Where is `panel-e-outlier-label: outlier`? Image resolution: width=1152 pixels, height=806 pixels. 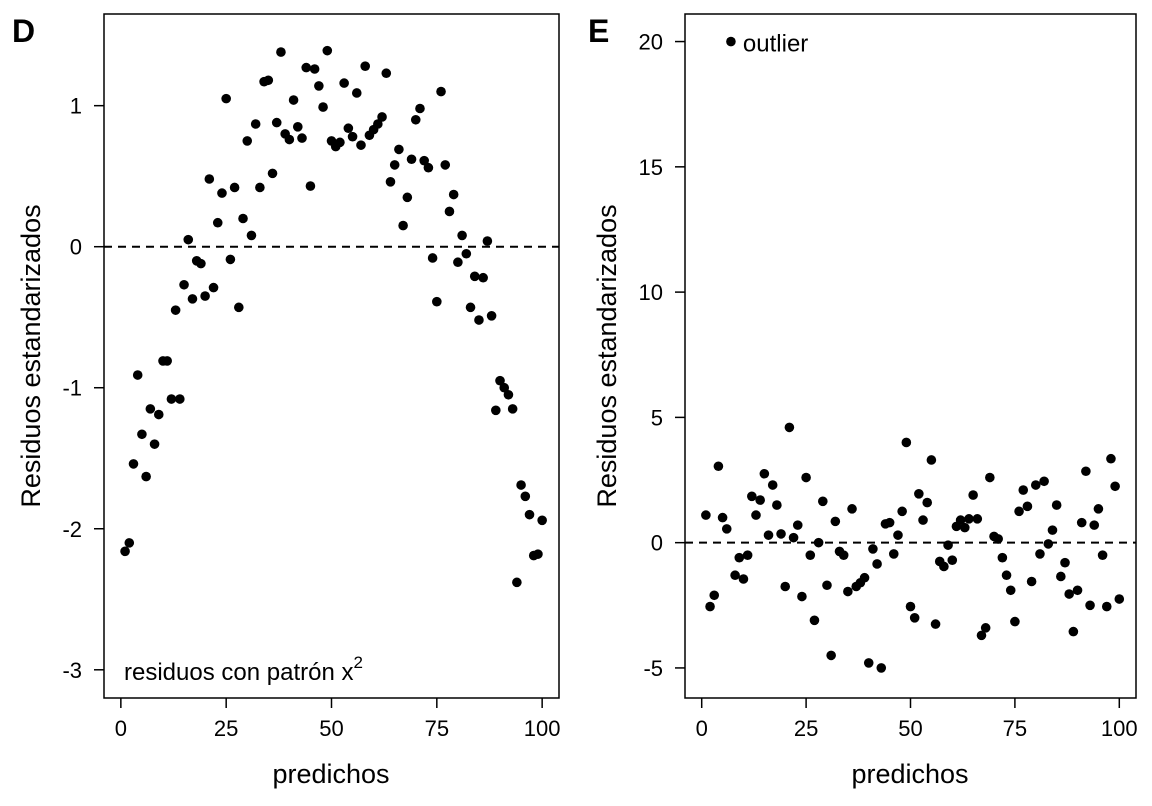
panel-e-outlier-label: outlier is located at coordinates (775, 44).